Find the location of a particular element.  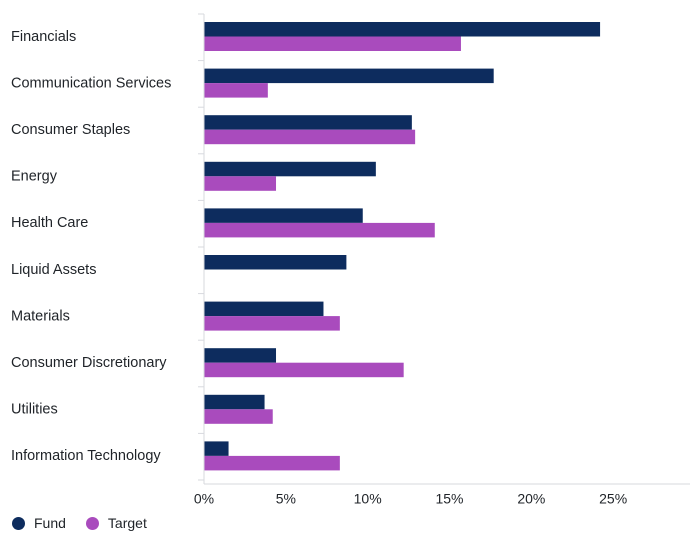

x-tick-label: 5% is located at coordinates (286, 499).